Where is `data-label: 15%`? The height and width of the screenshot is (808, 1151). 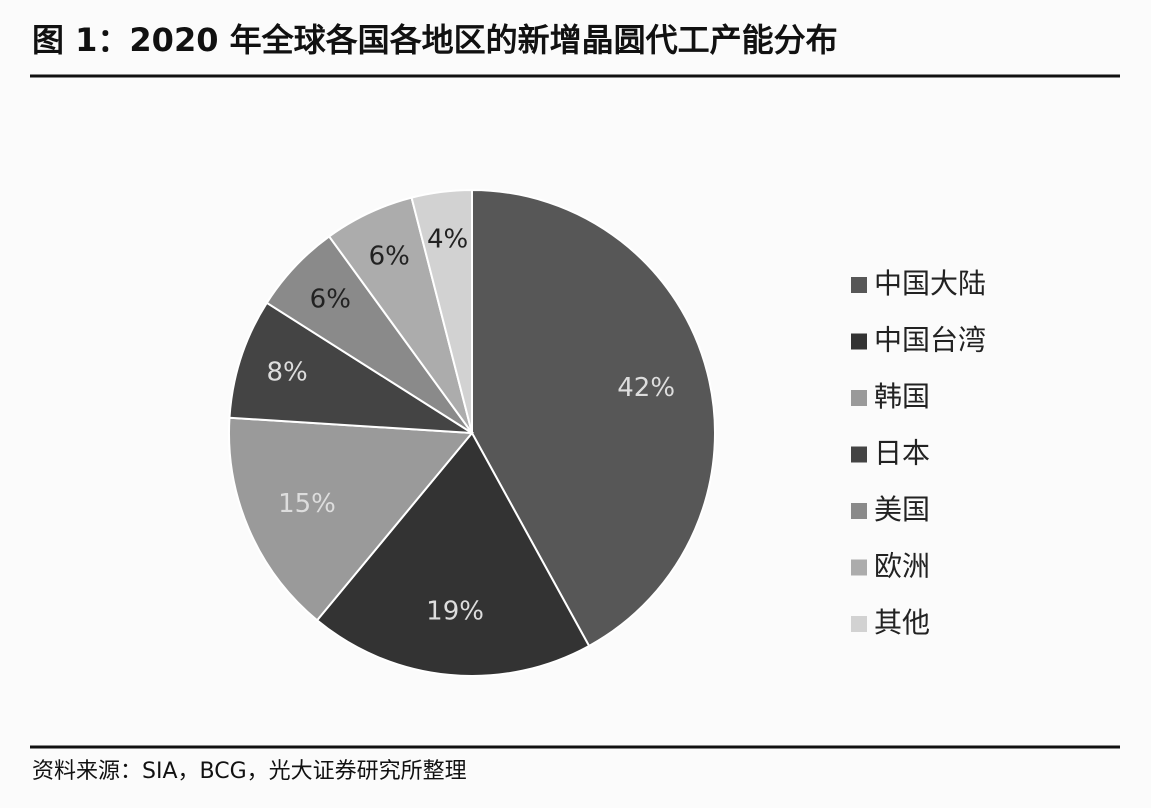
data-label: 15% is located at coordinates (307, 504).